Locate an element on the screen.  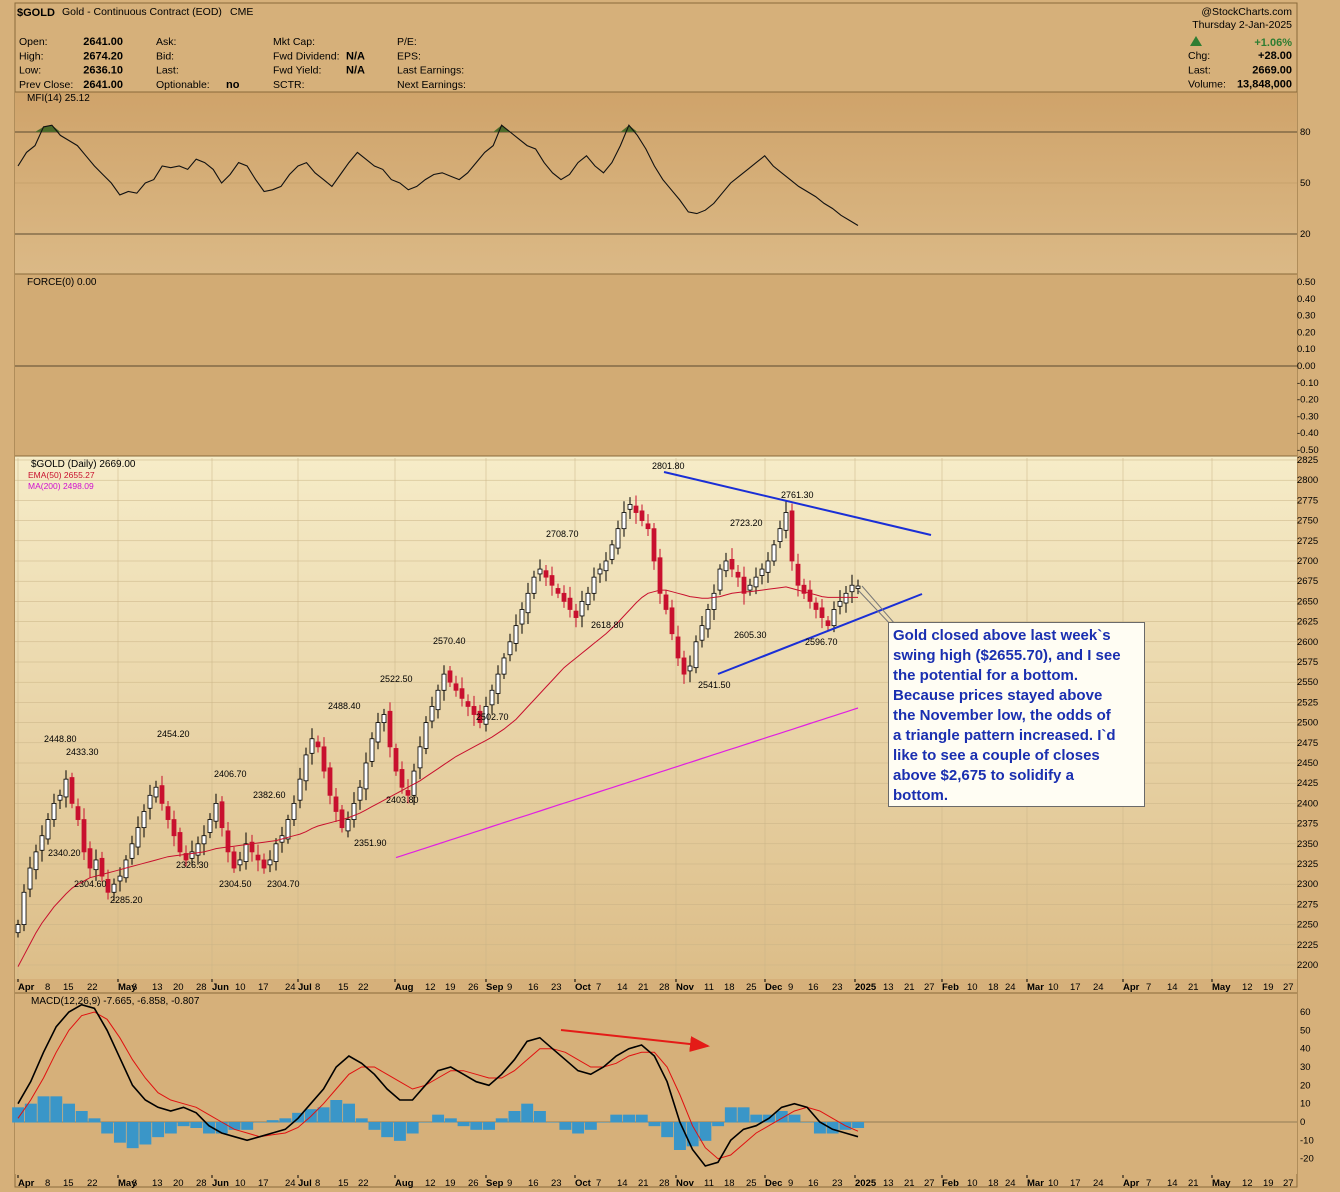
force-tick-label: -0.50 is located at coordinates (1308, 450).